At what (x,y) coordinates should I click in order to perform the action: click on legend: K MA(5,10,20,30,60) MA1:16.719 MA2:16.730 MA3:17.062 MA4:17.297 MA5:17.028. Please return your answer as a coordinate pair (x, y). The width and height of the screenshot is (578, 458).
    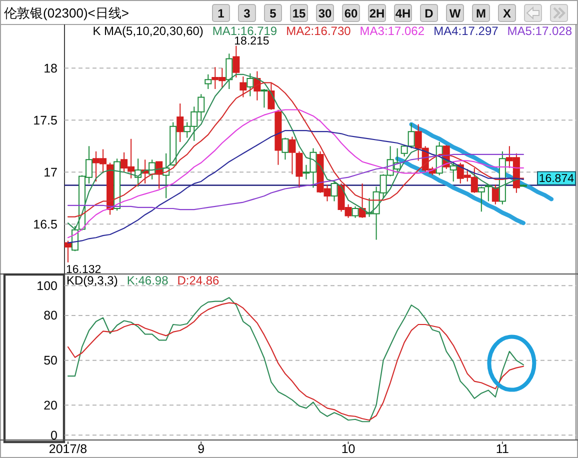
    Looking at the image, I should click on (332, 31).